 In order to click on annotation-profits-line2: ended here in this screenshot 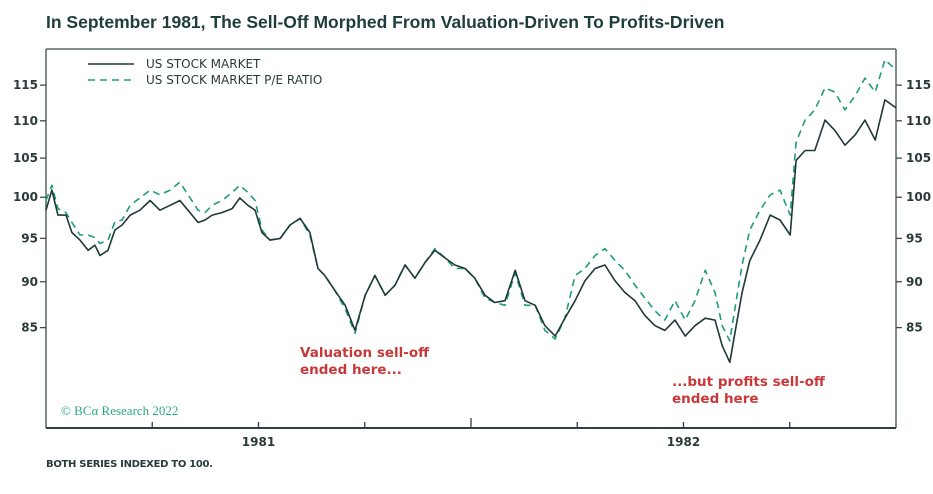, I will do `click(715, 399)`.